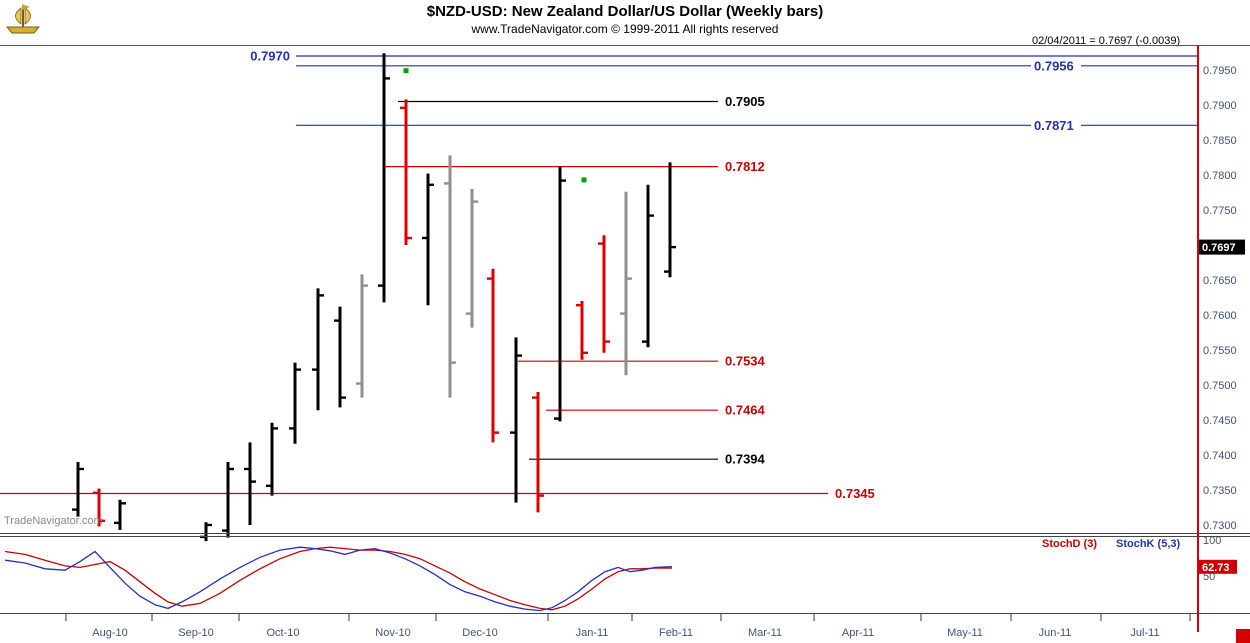  What do you see at coordinates (1220, 176) in the screenshot?
I see `price-tick-label: 0.7800` at bounding box center [1220, 176].